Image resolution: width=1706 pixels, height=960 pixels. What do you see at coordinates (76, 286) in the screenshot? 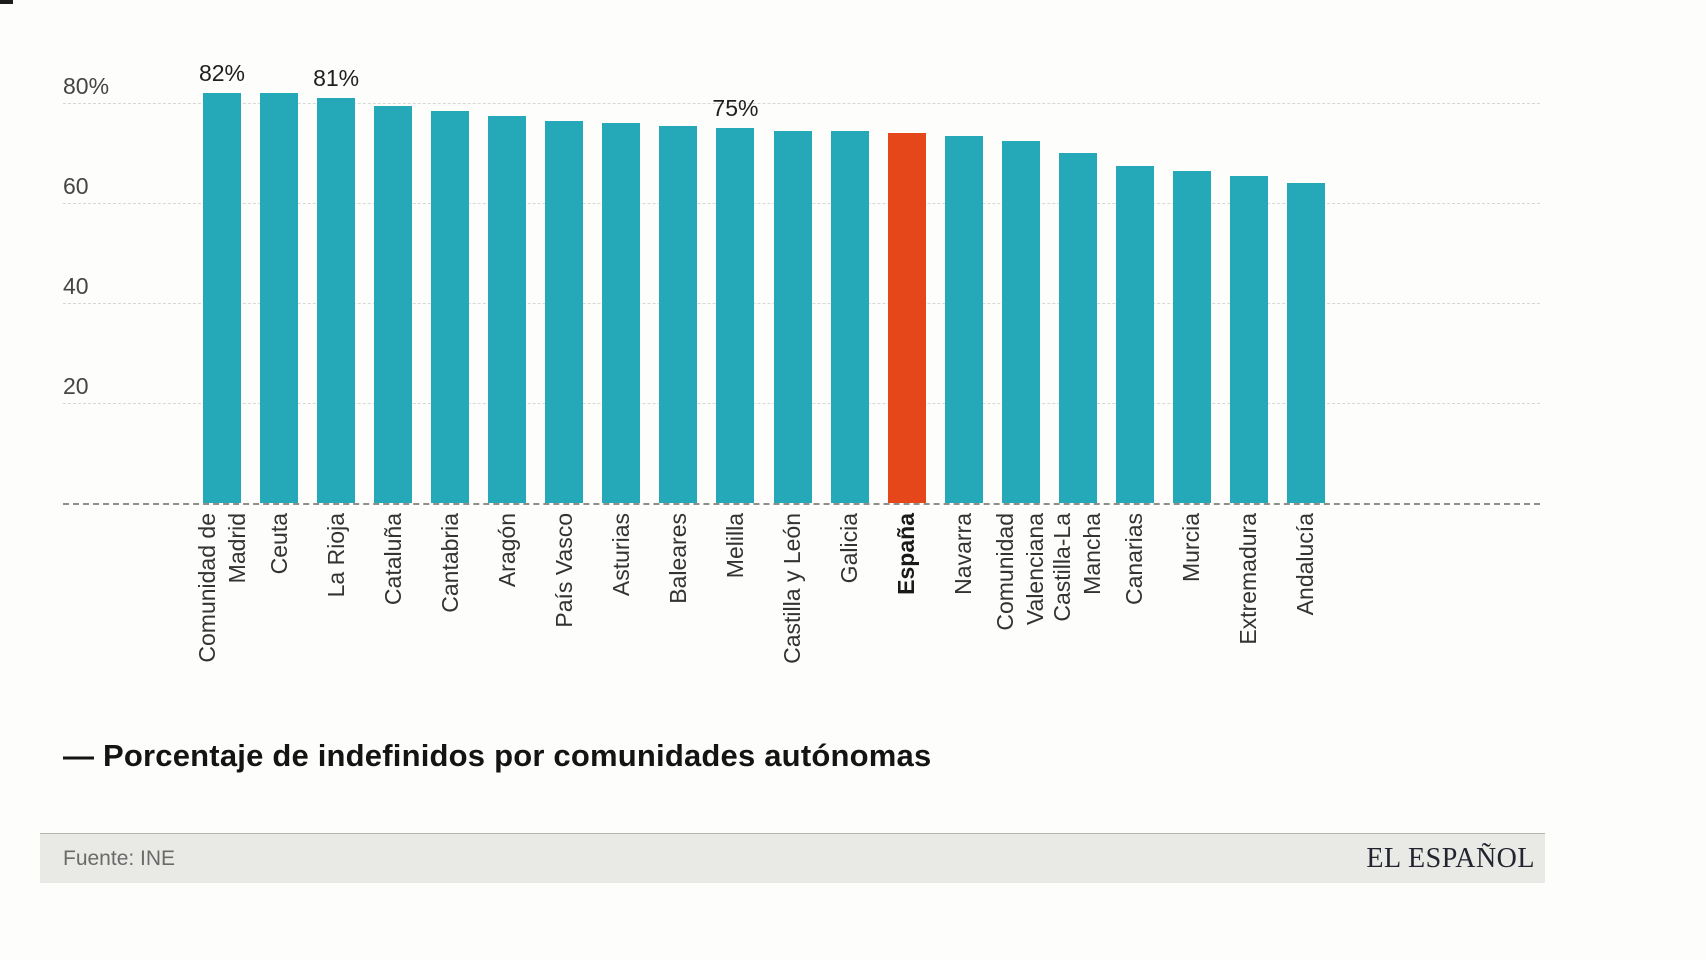
I see `y-axis-tick-label: 40` at bounding box center [76, 286].